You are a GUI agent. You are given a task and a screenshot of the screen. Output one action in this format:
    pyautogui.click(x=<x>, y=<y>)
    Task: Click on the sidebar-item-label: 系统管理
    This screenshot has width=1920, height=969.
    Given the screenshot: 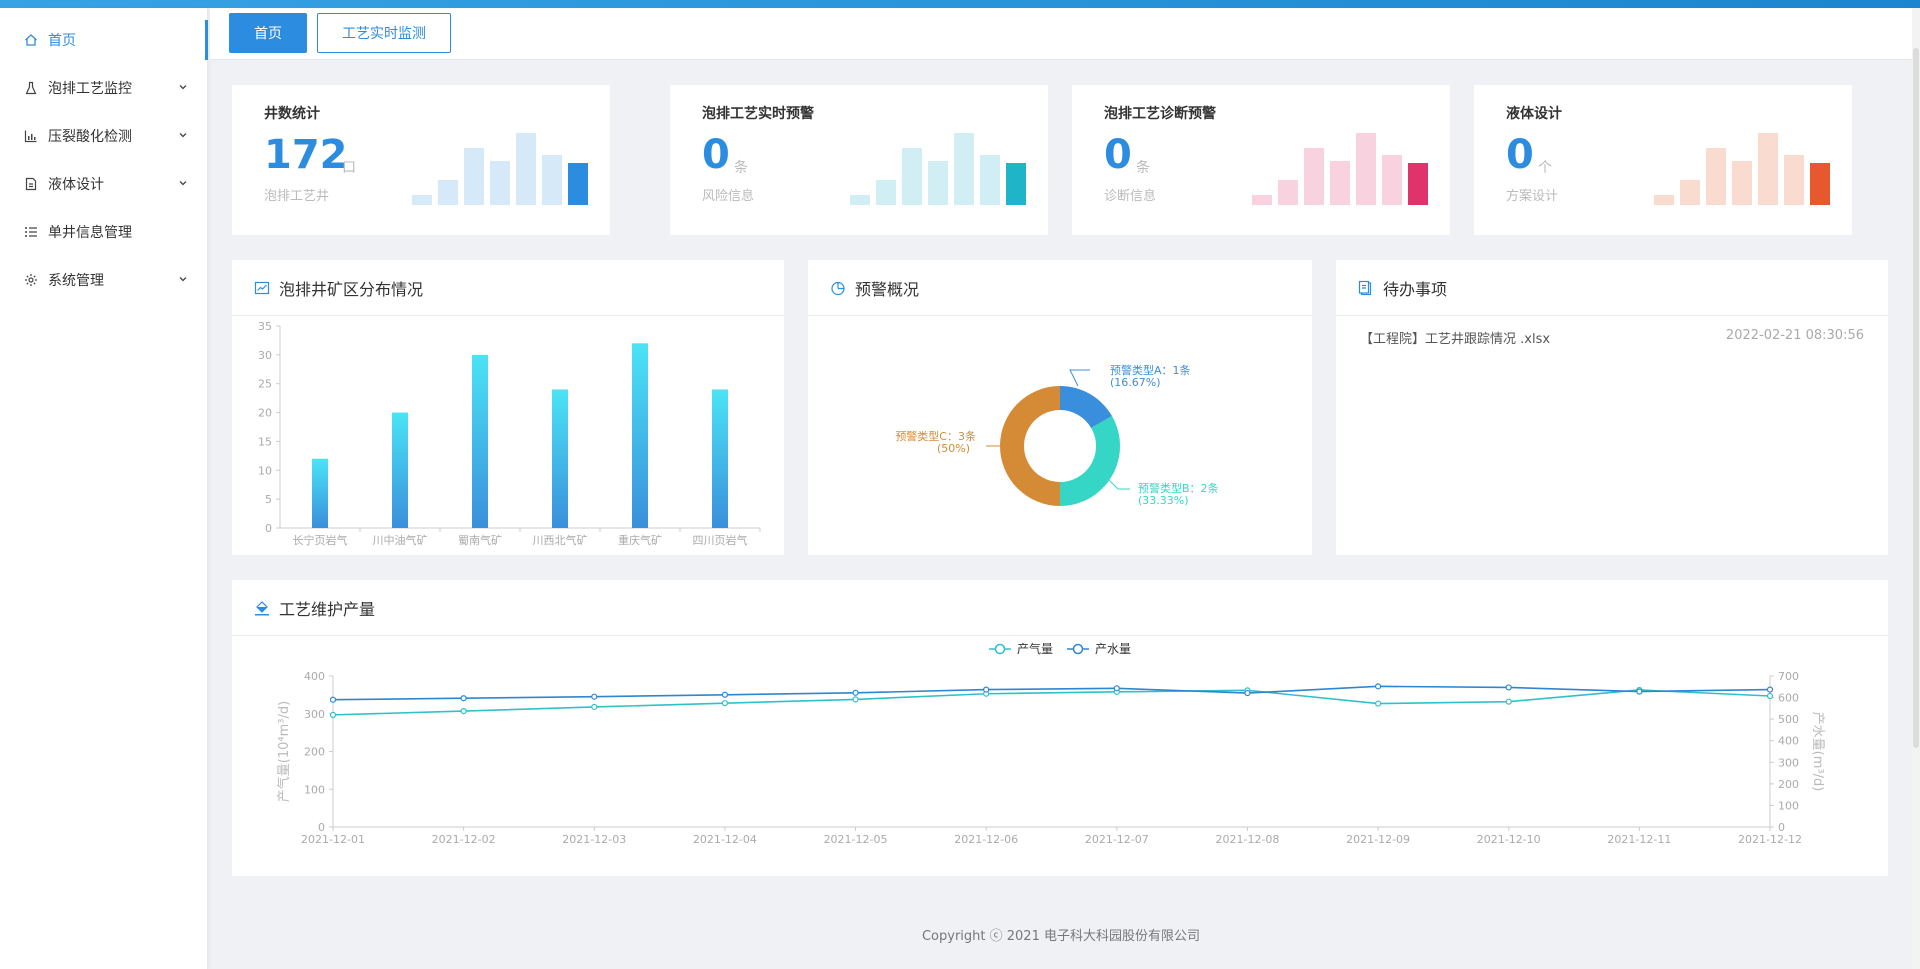 What is the action you would take?
    pyautogui.click(x=76, y=281)
    